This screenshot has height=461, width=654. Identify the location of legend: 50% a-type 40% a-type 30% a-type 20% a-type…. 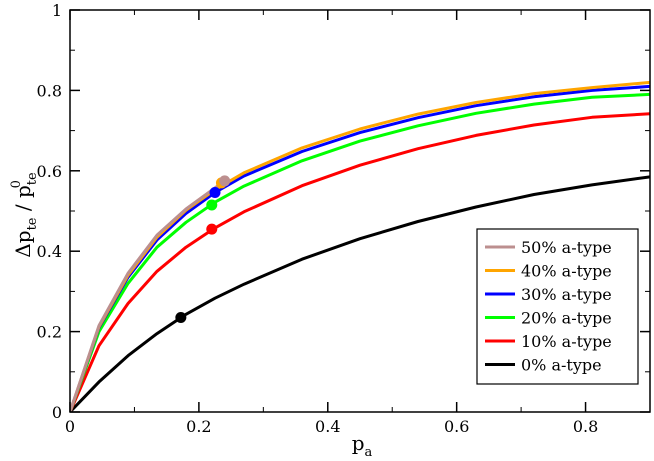
(557, 306).